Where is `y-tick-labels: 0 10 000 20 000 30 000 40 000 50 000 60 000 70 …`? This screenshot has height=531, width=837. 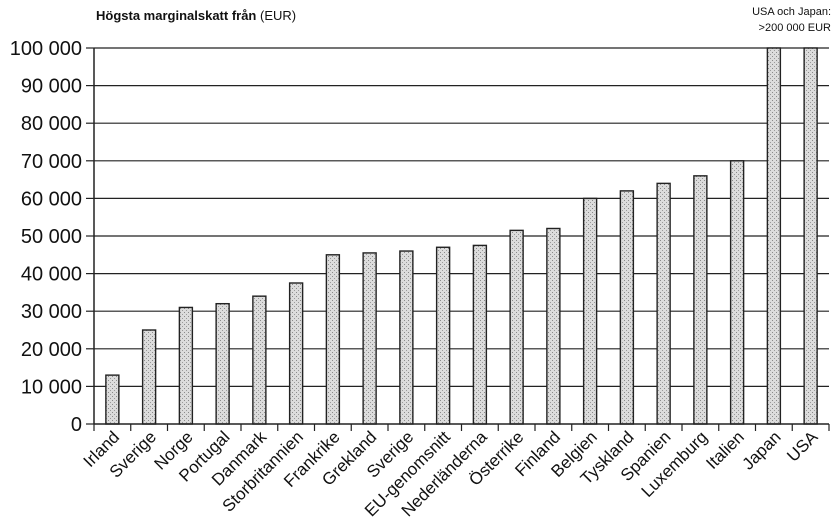
y-tick-labels: 0 10 000 20 000 30 000 40 000 50 000 60 000 70 … is located at coordinates (46, 237).